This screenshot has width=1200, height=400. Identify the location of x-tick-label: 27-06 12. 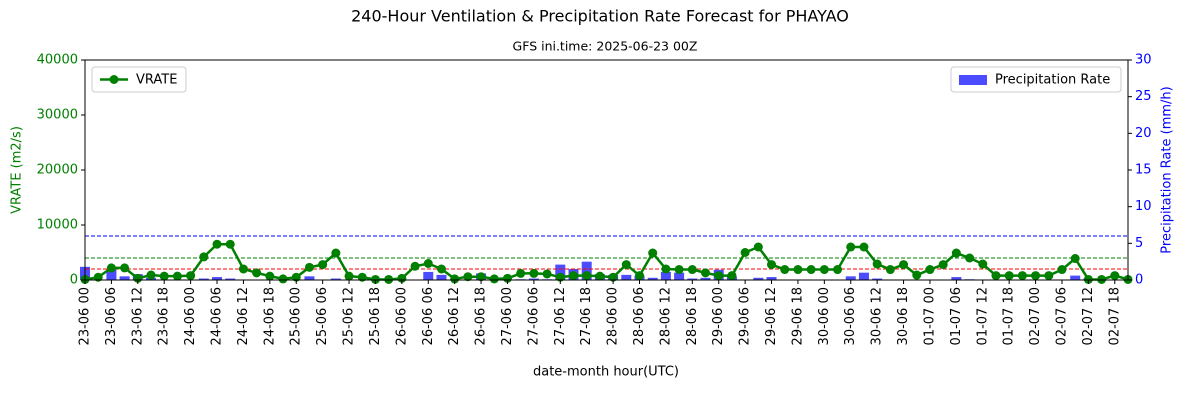
(560, 316).